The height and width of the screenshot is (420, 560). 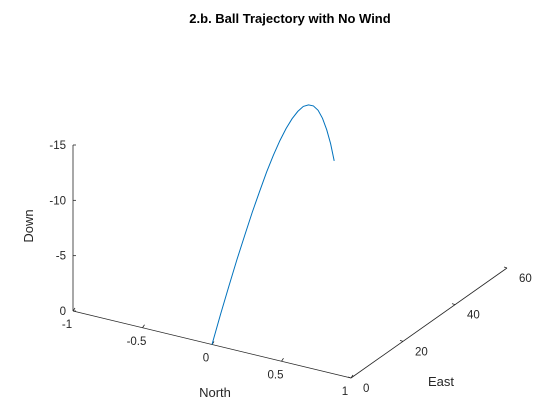 What do you see at coordinates (206, 359) in the screenshot?
I see `north-tick-label: 0` at bounding box center [206, 359].